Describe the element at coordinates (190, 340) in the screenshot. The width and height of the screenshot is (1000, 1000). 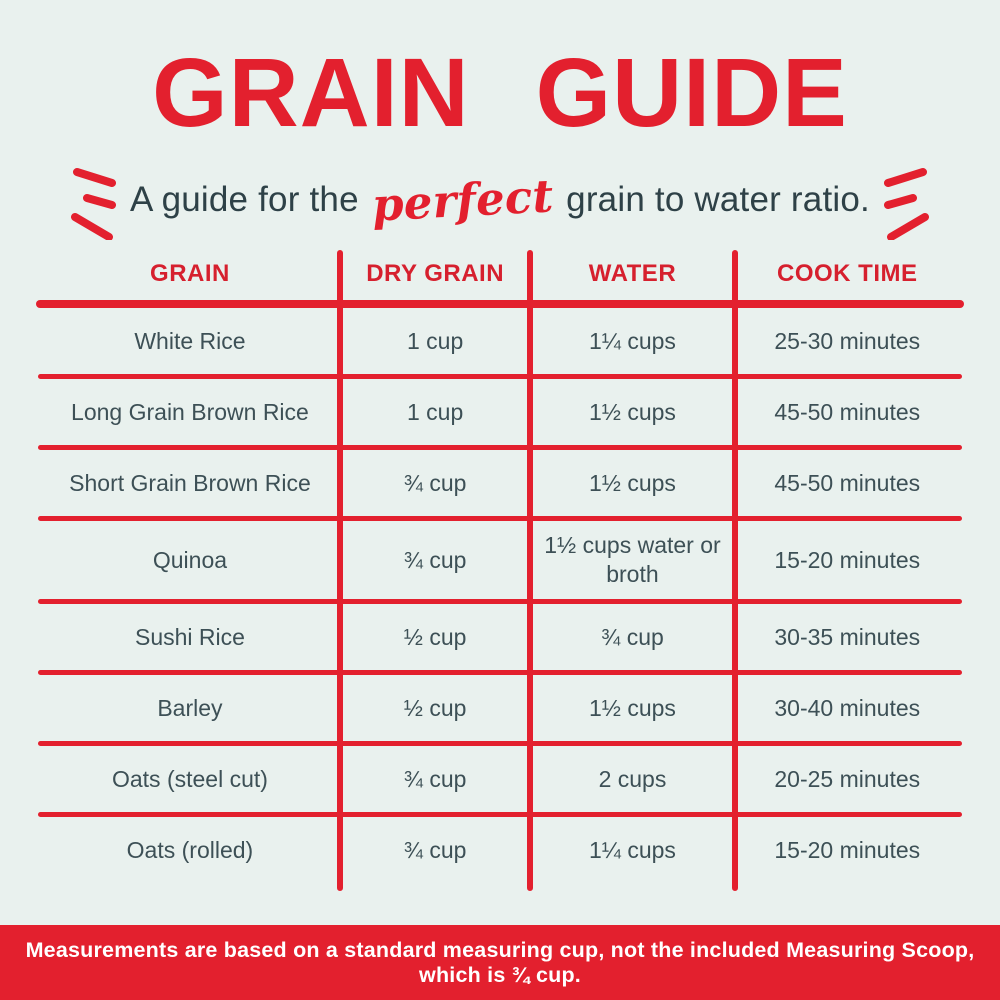
I see `grain-cell: White Rice` at that location.